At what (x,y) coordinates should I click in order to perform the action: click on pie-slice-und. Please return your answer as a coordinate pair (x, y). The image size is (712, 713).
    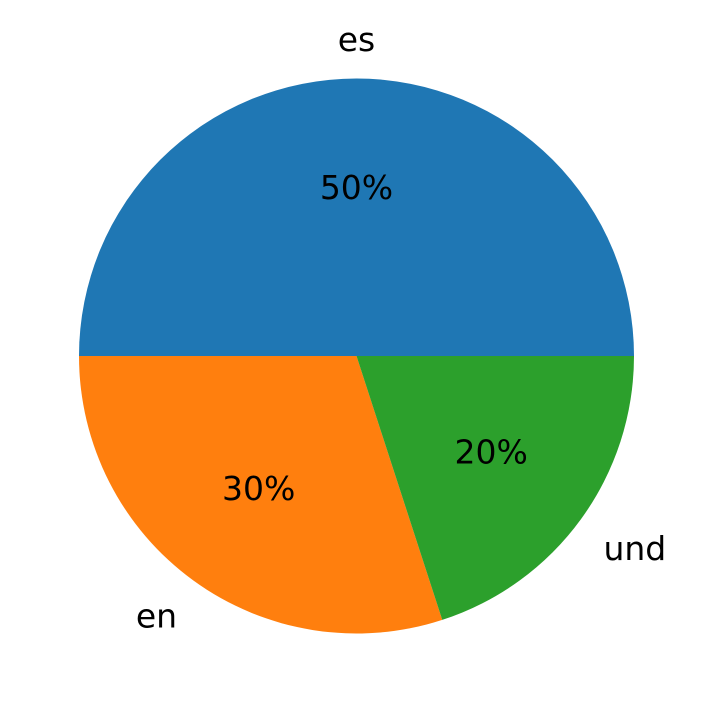
    Looking at the image, I should click on (495, 488).